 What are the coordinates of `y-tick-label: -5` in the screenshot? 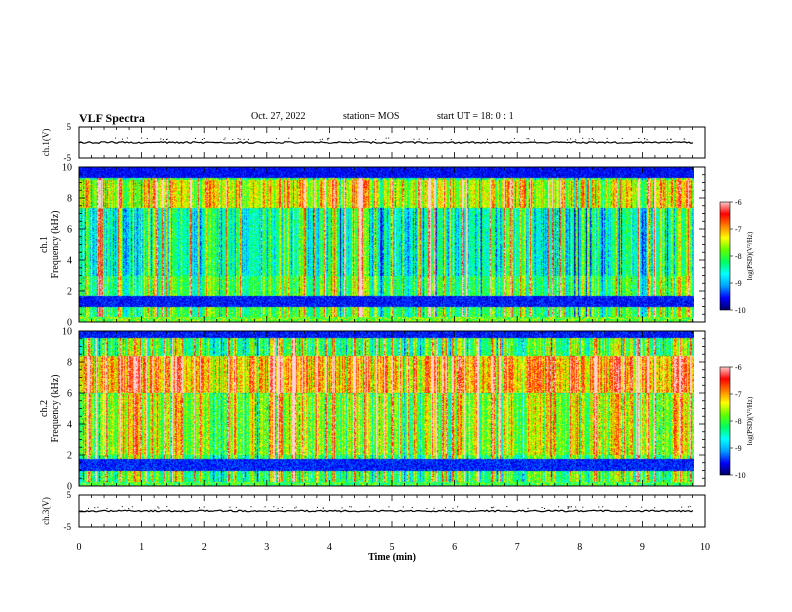 It's located at (68, 158).